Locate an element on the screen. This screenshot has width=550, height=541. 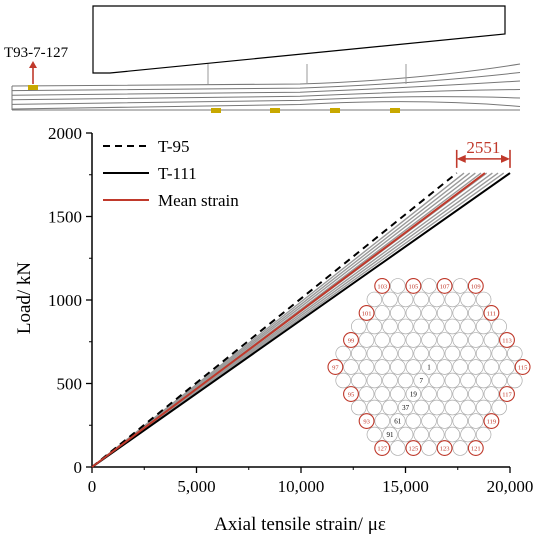
wire-number-label: 97 is located at coordinates (335, 368).